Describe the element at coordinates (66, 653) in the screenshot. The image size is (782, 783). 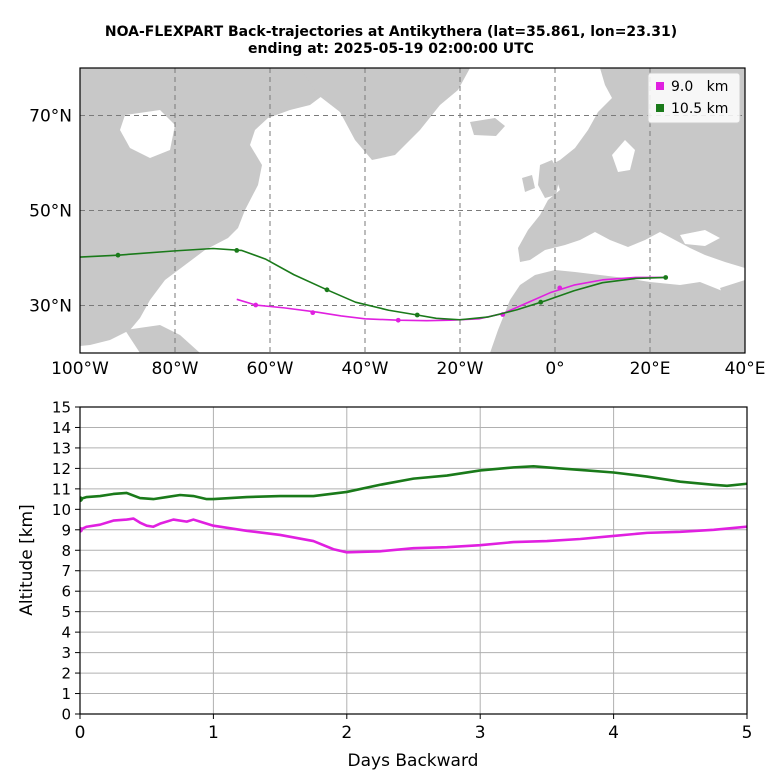
I see `altitude-y-tick-label: 3` at that location.